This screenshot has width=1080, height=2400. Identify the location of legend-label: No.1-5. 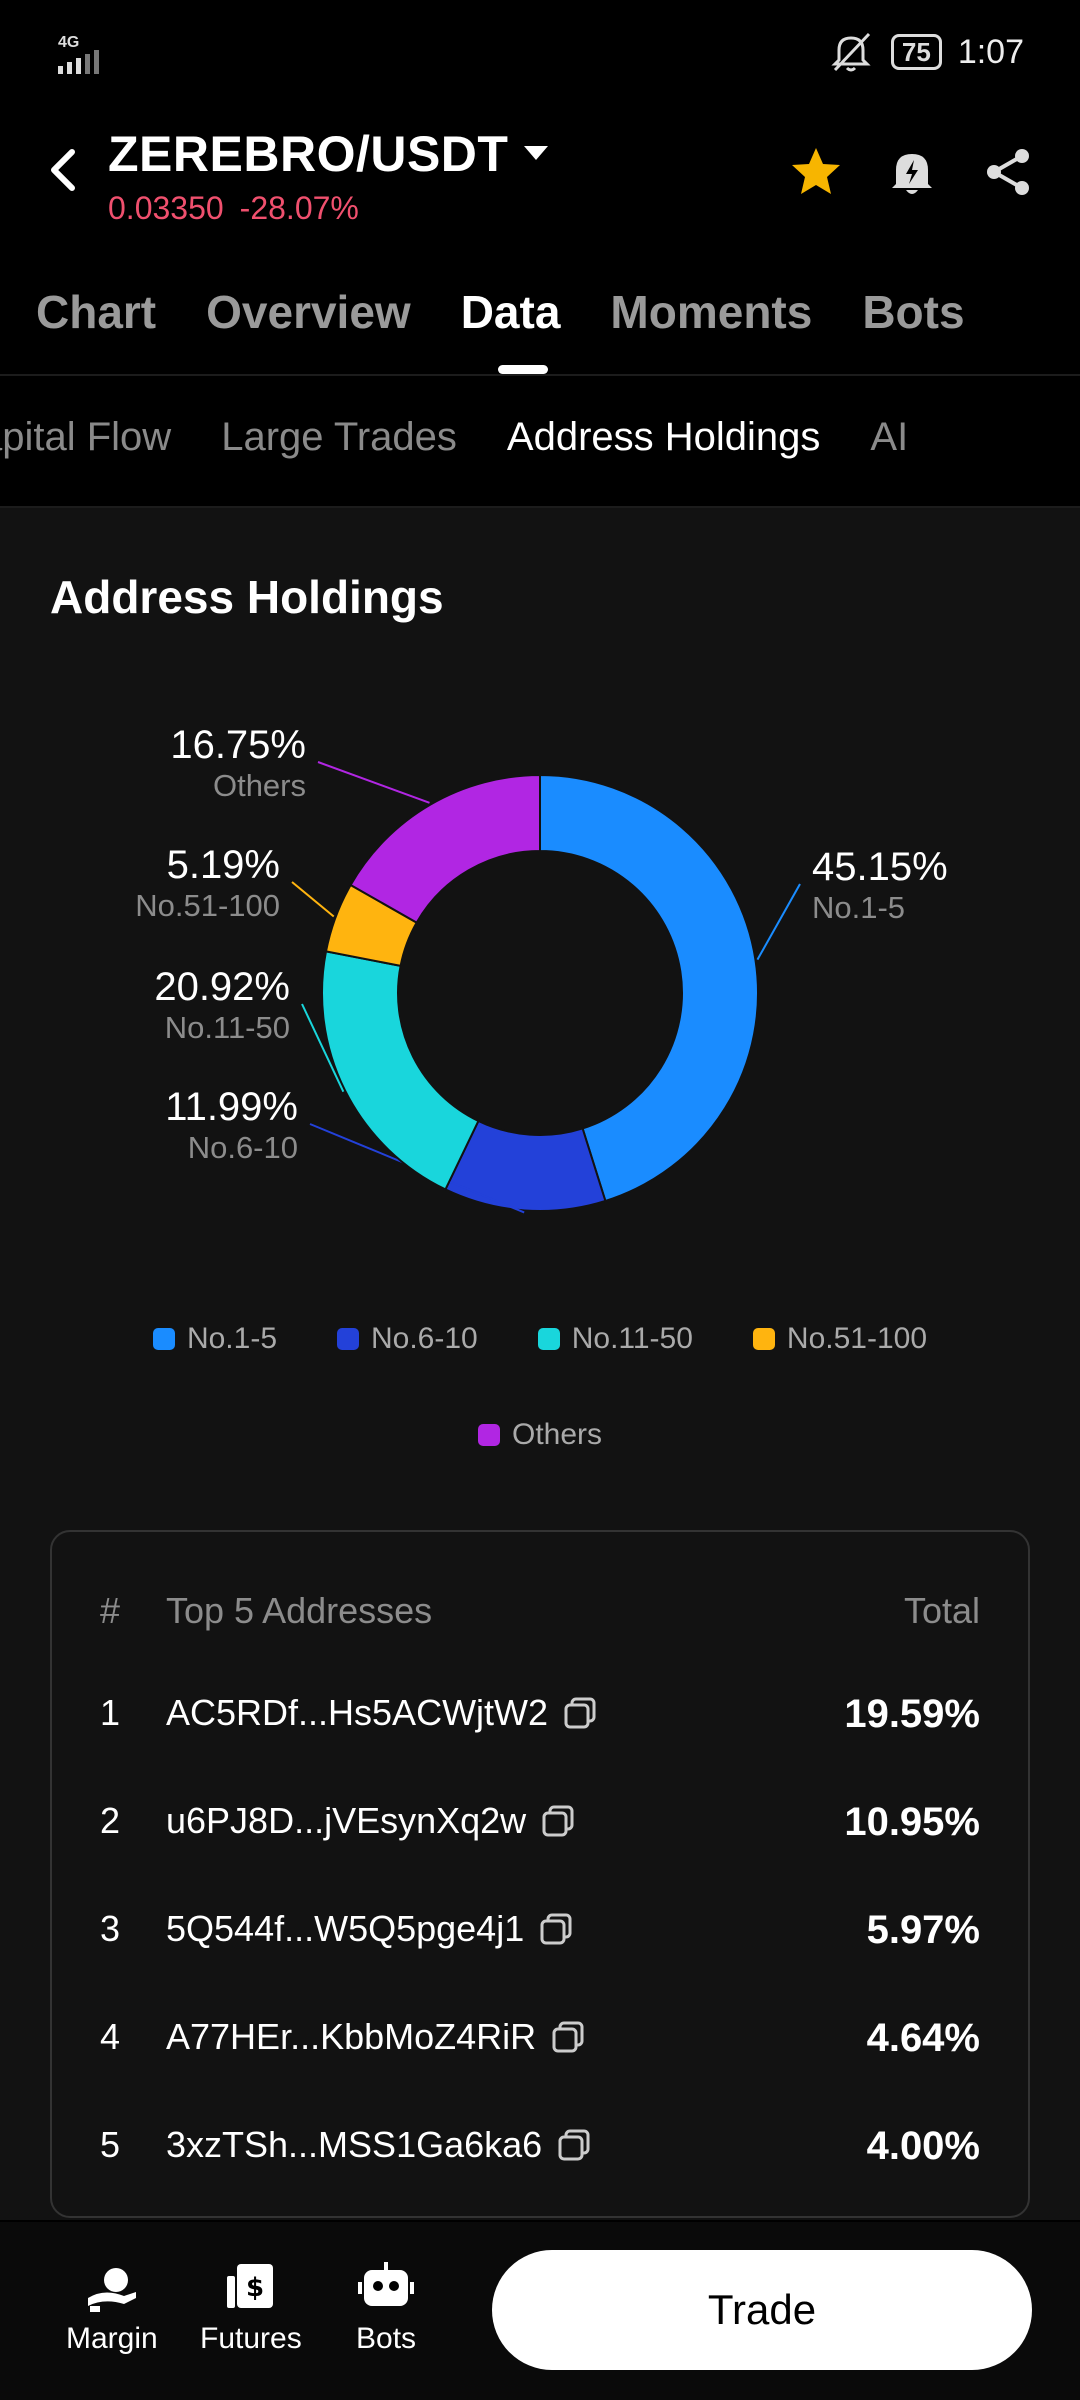
(231, 1338).